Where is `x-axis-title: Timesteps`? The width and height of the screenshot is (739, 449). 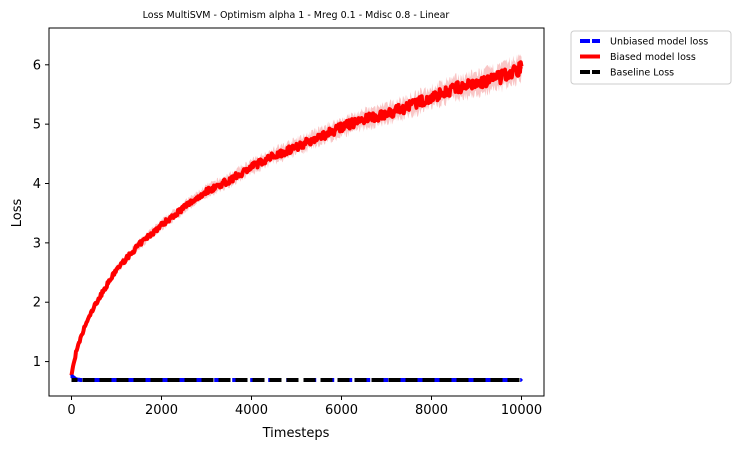
x-axis-title: Timesteps is located at coordinates (296, 433).